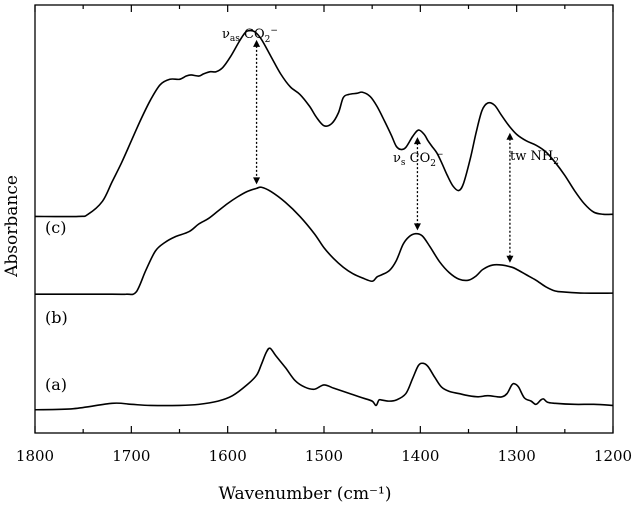  Describe the element at coordinates (324, 379) in the screenshot. I see `spectrum-curve-a` at that location.